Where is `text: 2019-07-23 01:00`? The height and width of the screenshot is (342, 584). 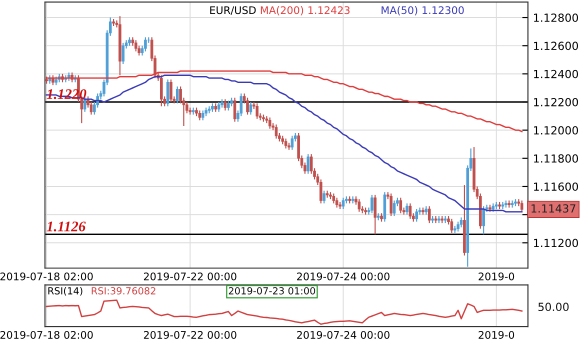 text: 2019-07-23 01:00 is located at coordinates (272, 290).